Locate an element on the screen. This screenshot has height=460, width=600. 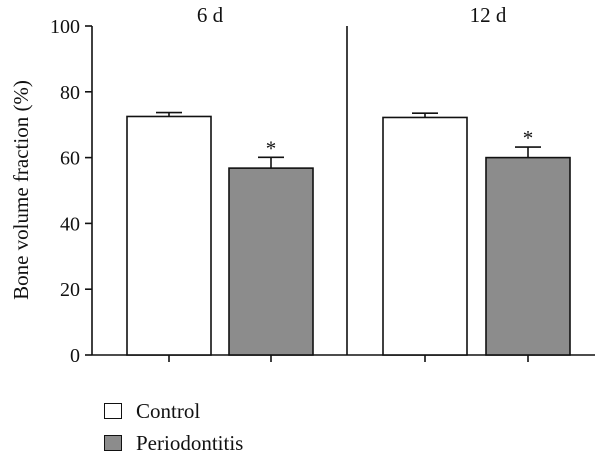
legend: Control Periodontitis is located at coordinates (173, 428).